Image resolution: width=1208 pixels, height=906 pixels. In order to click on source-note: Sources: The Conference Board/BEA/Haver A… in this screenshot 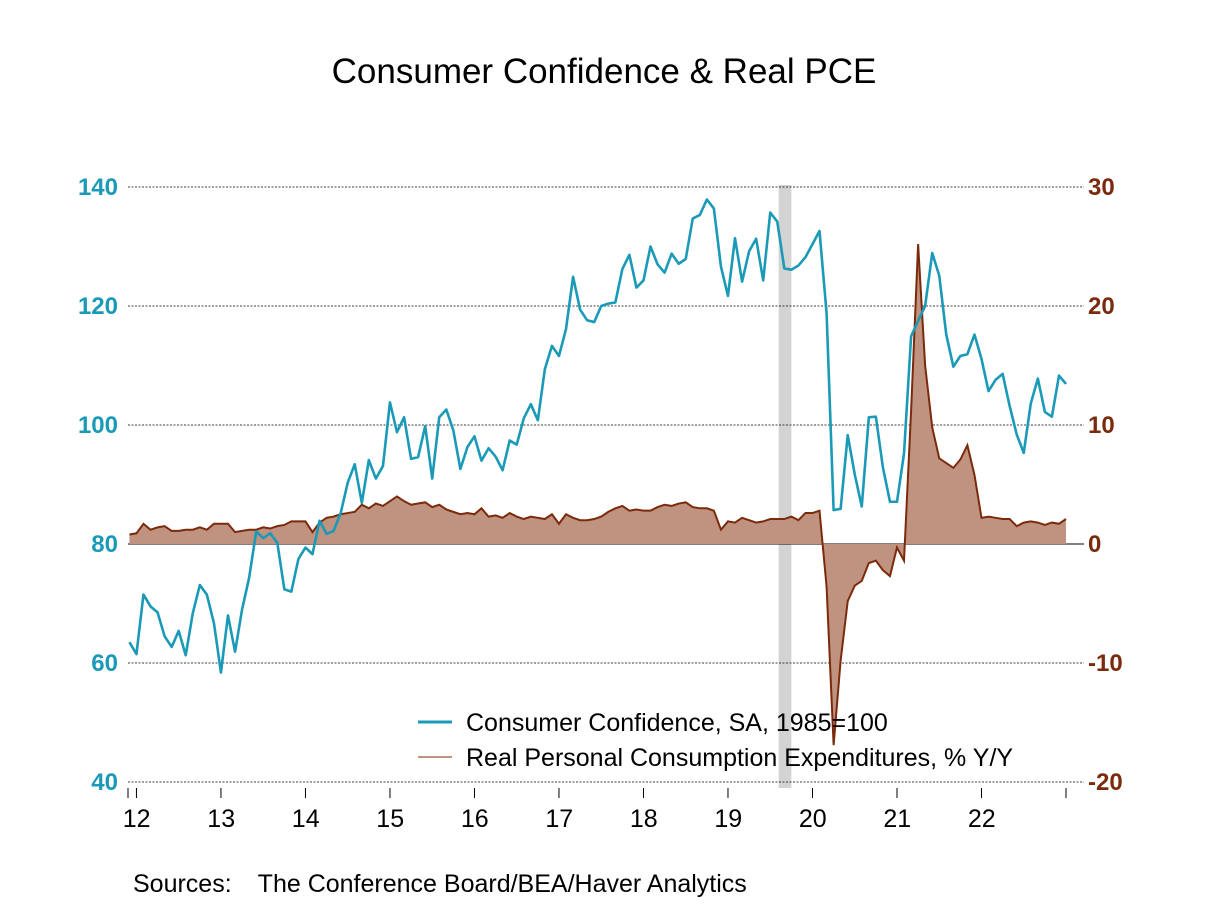, I will do `click(440, 884)`.